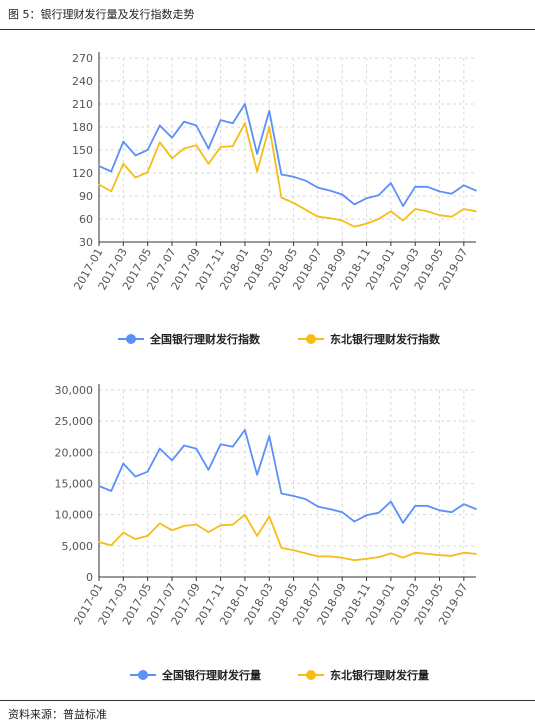 The image size is (535, 728). Describe the element at coordinates (82, 173) in the screenshot. I see `y-tick-label: 120` at that location.